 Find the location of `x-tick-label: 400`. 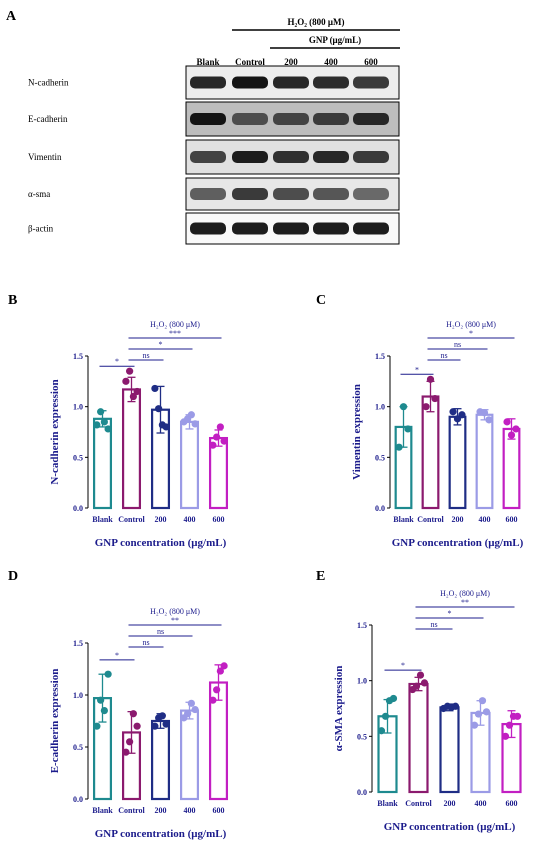

x-tick-label: 400 is located at coordinates (485, 519).